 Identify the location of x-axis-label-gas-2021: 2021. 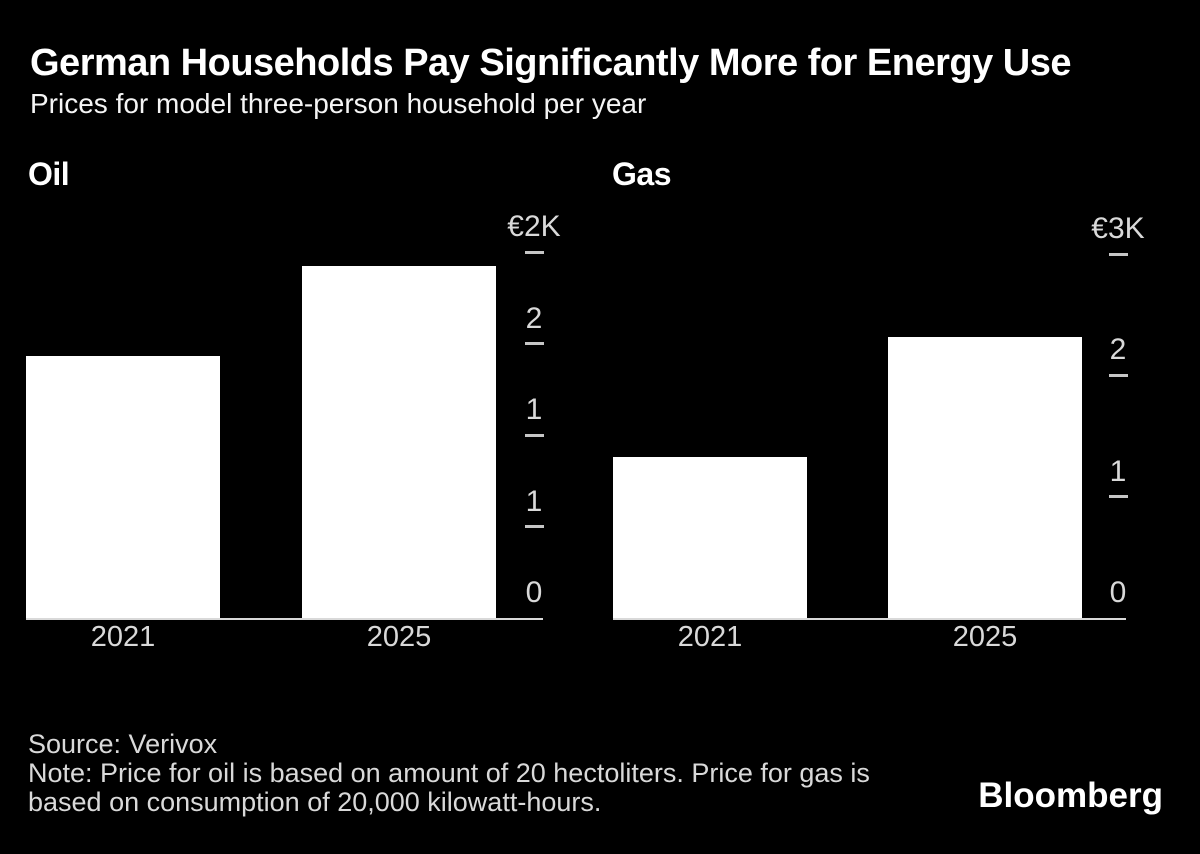
(710, 637).